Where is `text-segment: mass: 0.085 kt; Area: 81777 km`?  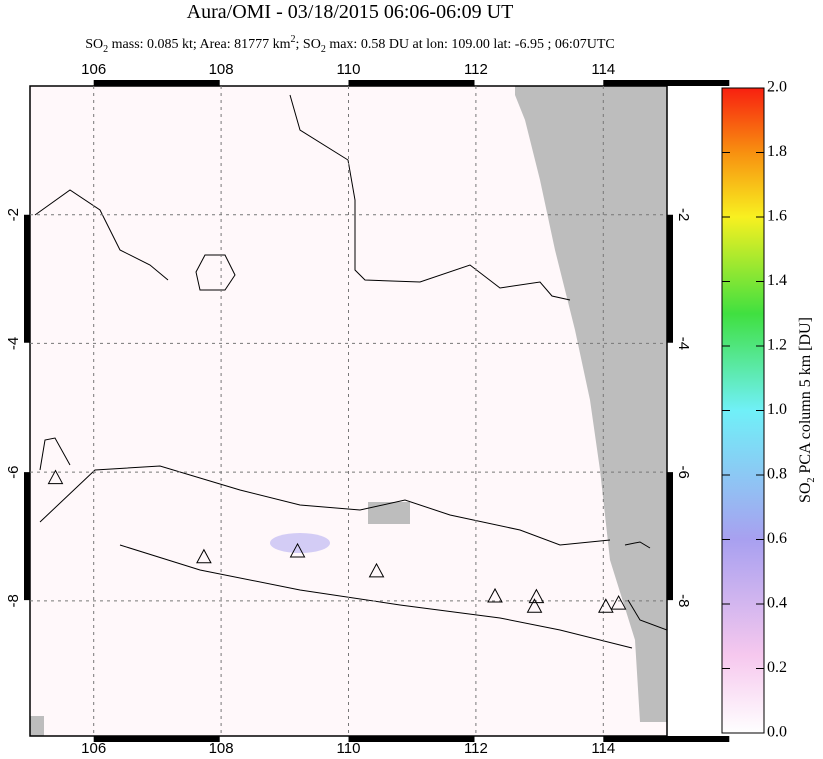 text-segment: mass: 0.085 kt; Area: 81777 km is located at coordinates (199, 44).